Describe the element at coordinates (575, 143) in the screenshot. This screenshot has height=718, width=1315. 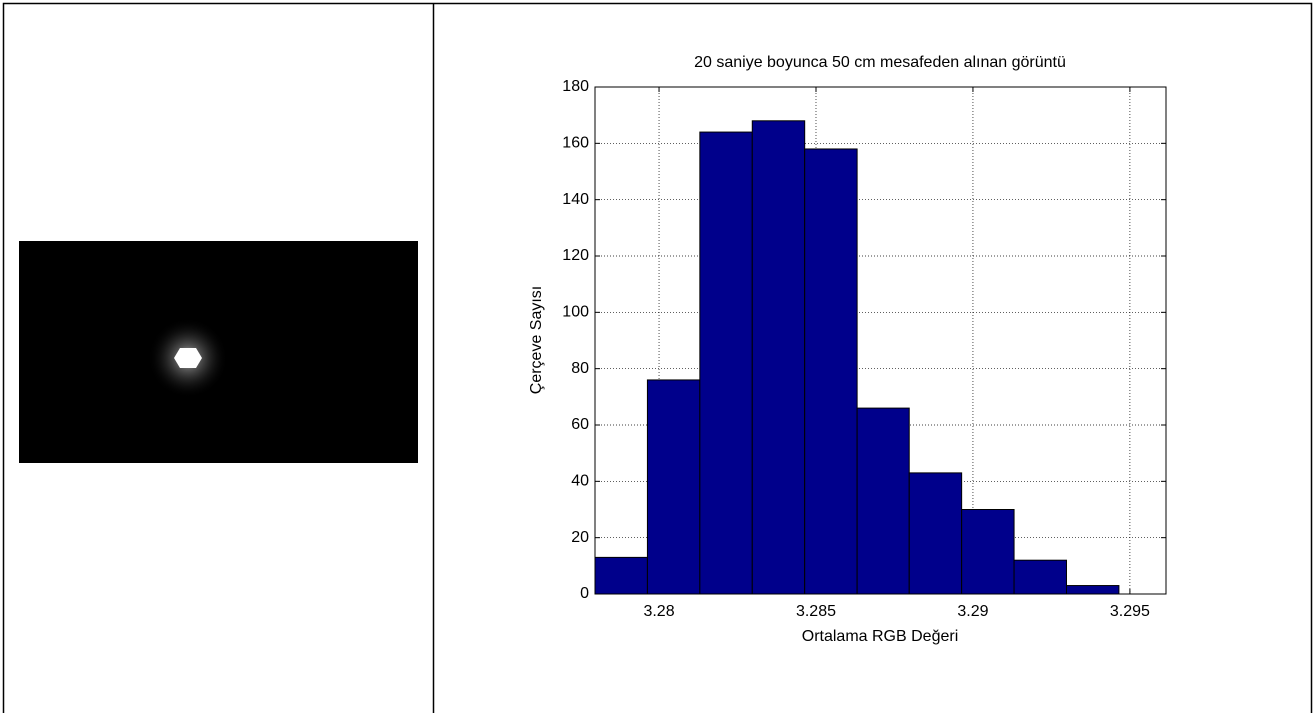
I see `y-tick-label: 160` at that location.